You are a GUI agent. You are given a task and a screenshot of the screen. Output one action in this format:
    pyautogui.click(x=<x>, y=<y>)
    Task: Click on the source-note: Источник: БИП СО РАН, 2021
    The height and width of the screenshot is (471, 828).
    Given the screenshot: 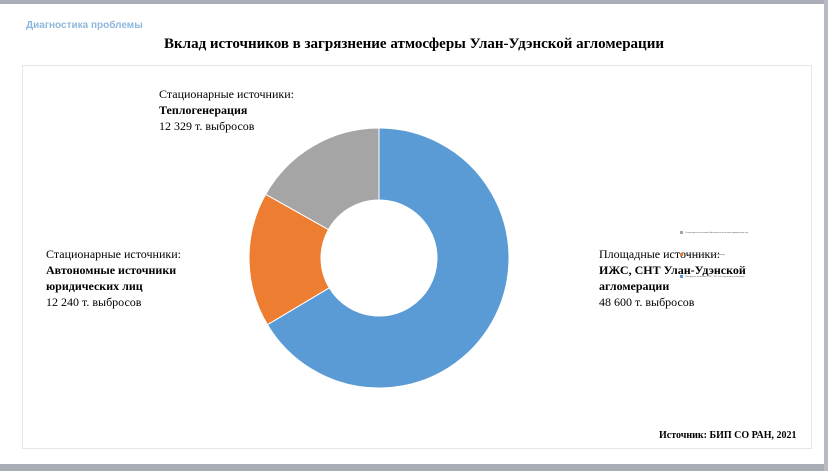 What is the action you would take?
    pyautogui.click(x=728, y=435)
    